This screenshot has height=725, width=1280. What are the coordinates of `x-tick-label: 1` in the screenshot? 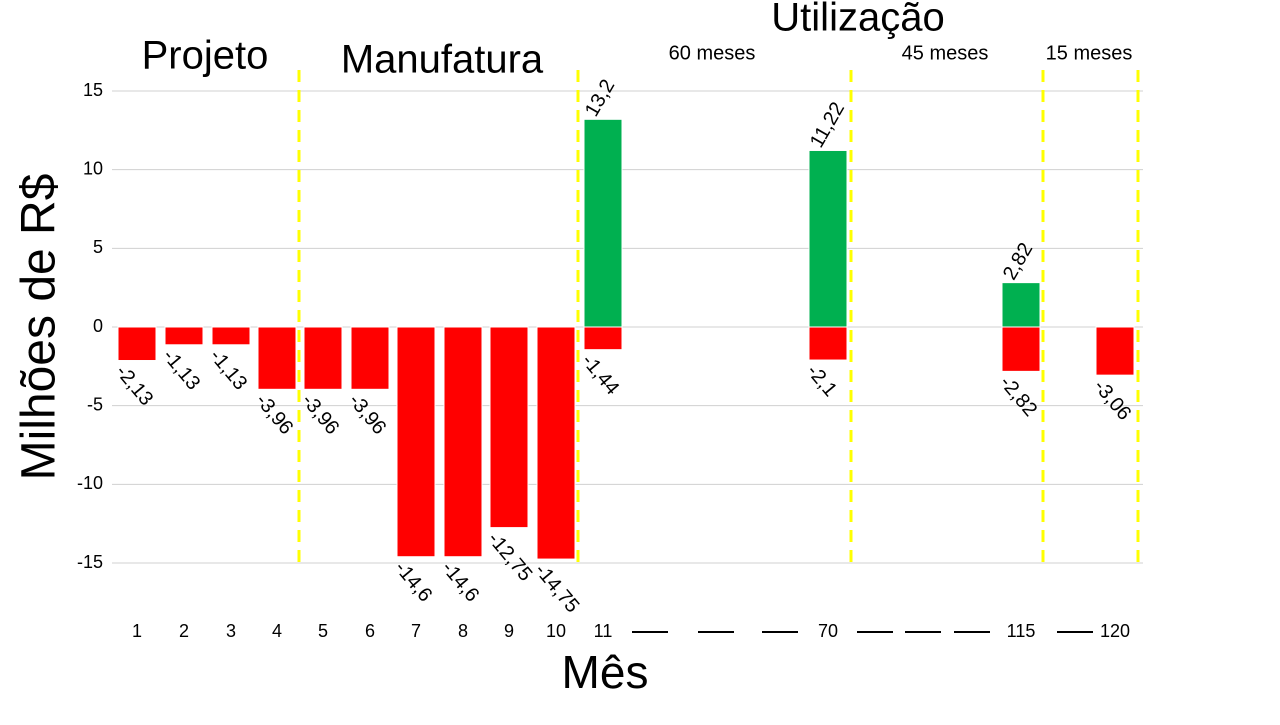 It's located at (137, 631).